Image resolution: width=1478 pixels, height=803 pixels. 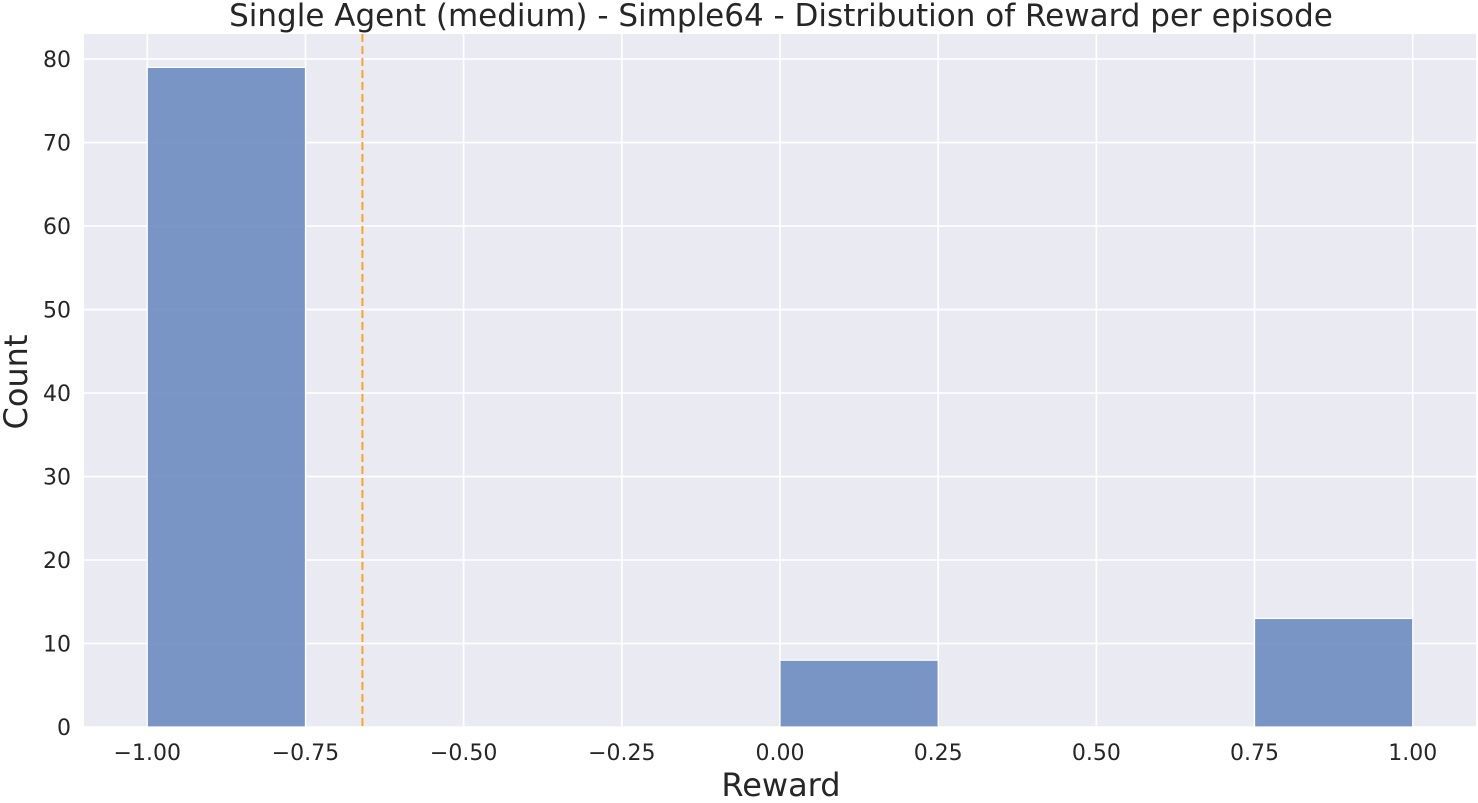 What do you see at coordinates (57, 561) in the screenshot?
I see `y-tick-label: 20` at bounding box center [57, 561].